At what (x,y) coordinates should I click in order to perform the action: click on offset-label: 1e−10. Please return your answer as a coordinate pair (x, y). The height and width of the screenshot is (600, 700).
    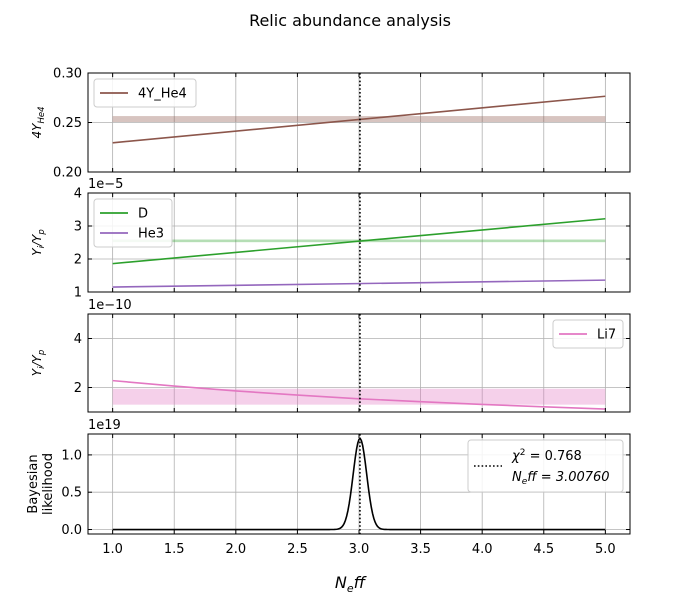
    Looking at the image, I should click on (110, 305).